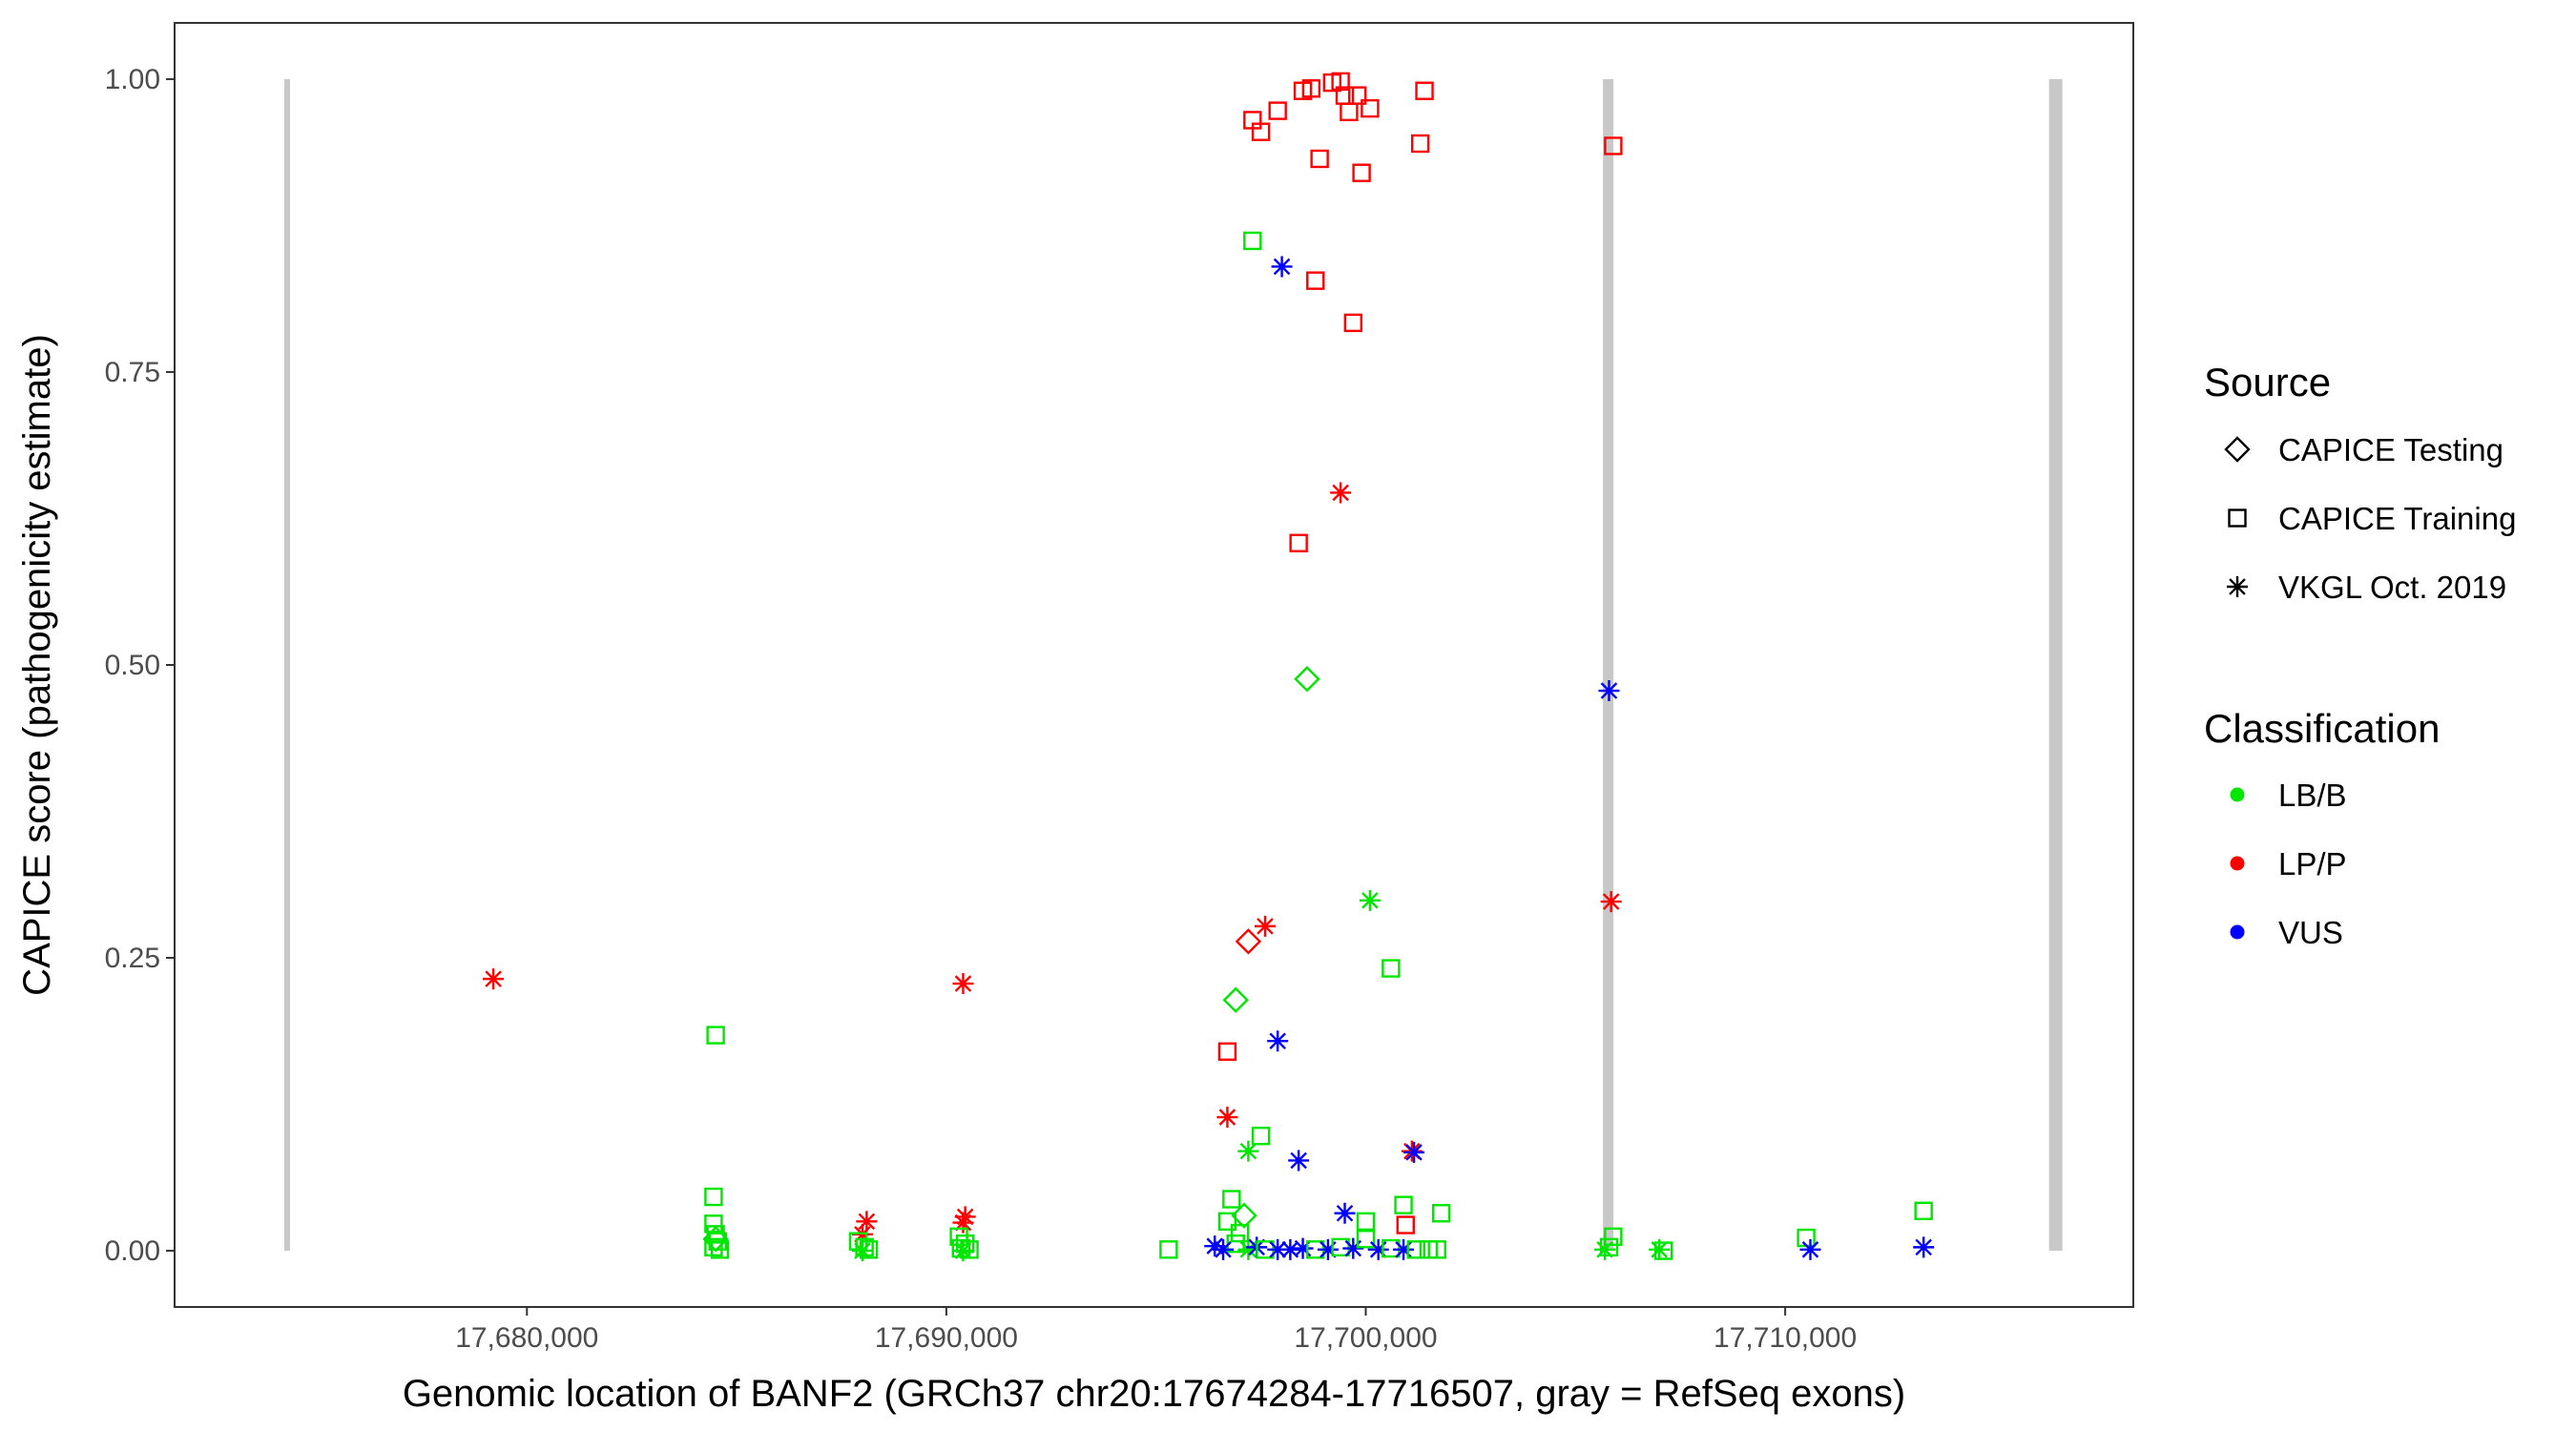  Describe the element at coordinates (2310, 932) in the screenshot. I see `legend-classification-item-label: VUS` at that location.